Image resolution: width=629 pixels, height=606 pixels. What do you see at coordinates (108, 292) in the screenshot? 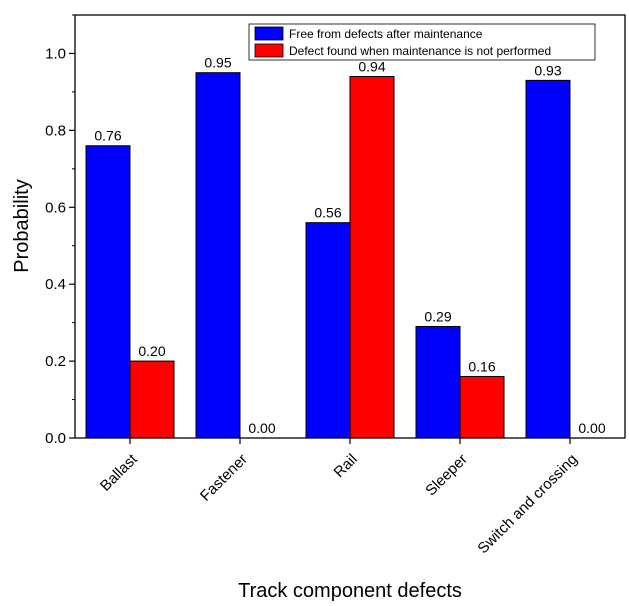
I see `bar-free-ballast` at bounding box center [108, 292].